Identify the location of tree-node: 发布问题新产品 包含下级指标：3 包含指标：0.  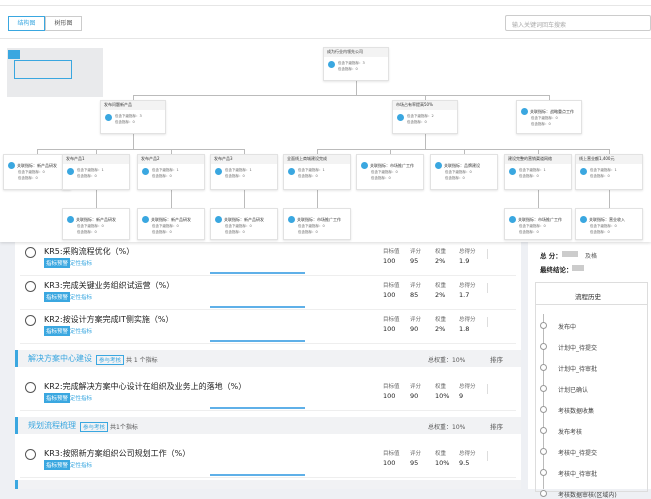
(133, 117).